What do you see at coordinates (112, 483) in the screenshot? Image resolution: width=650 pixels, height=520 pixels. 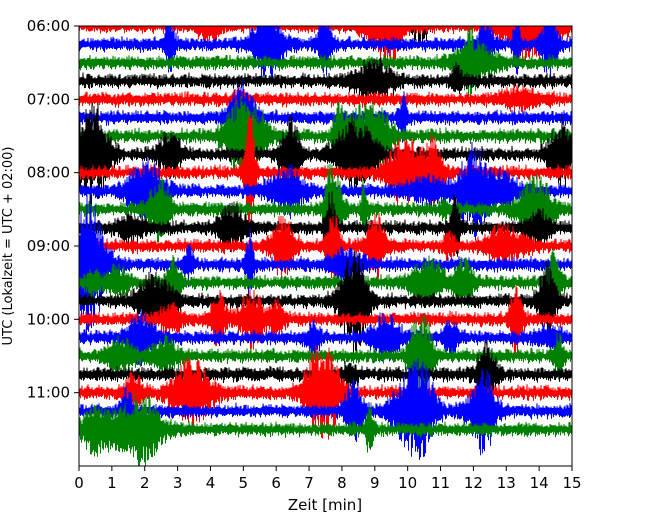 I see `x-tick-label: 1` at bounding box center [112, 483].